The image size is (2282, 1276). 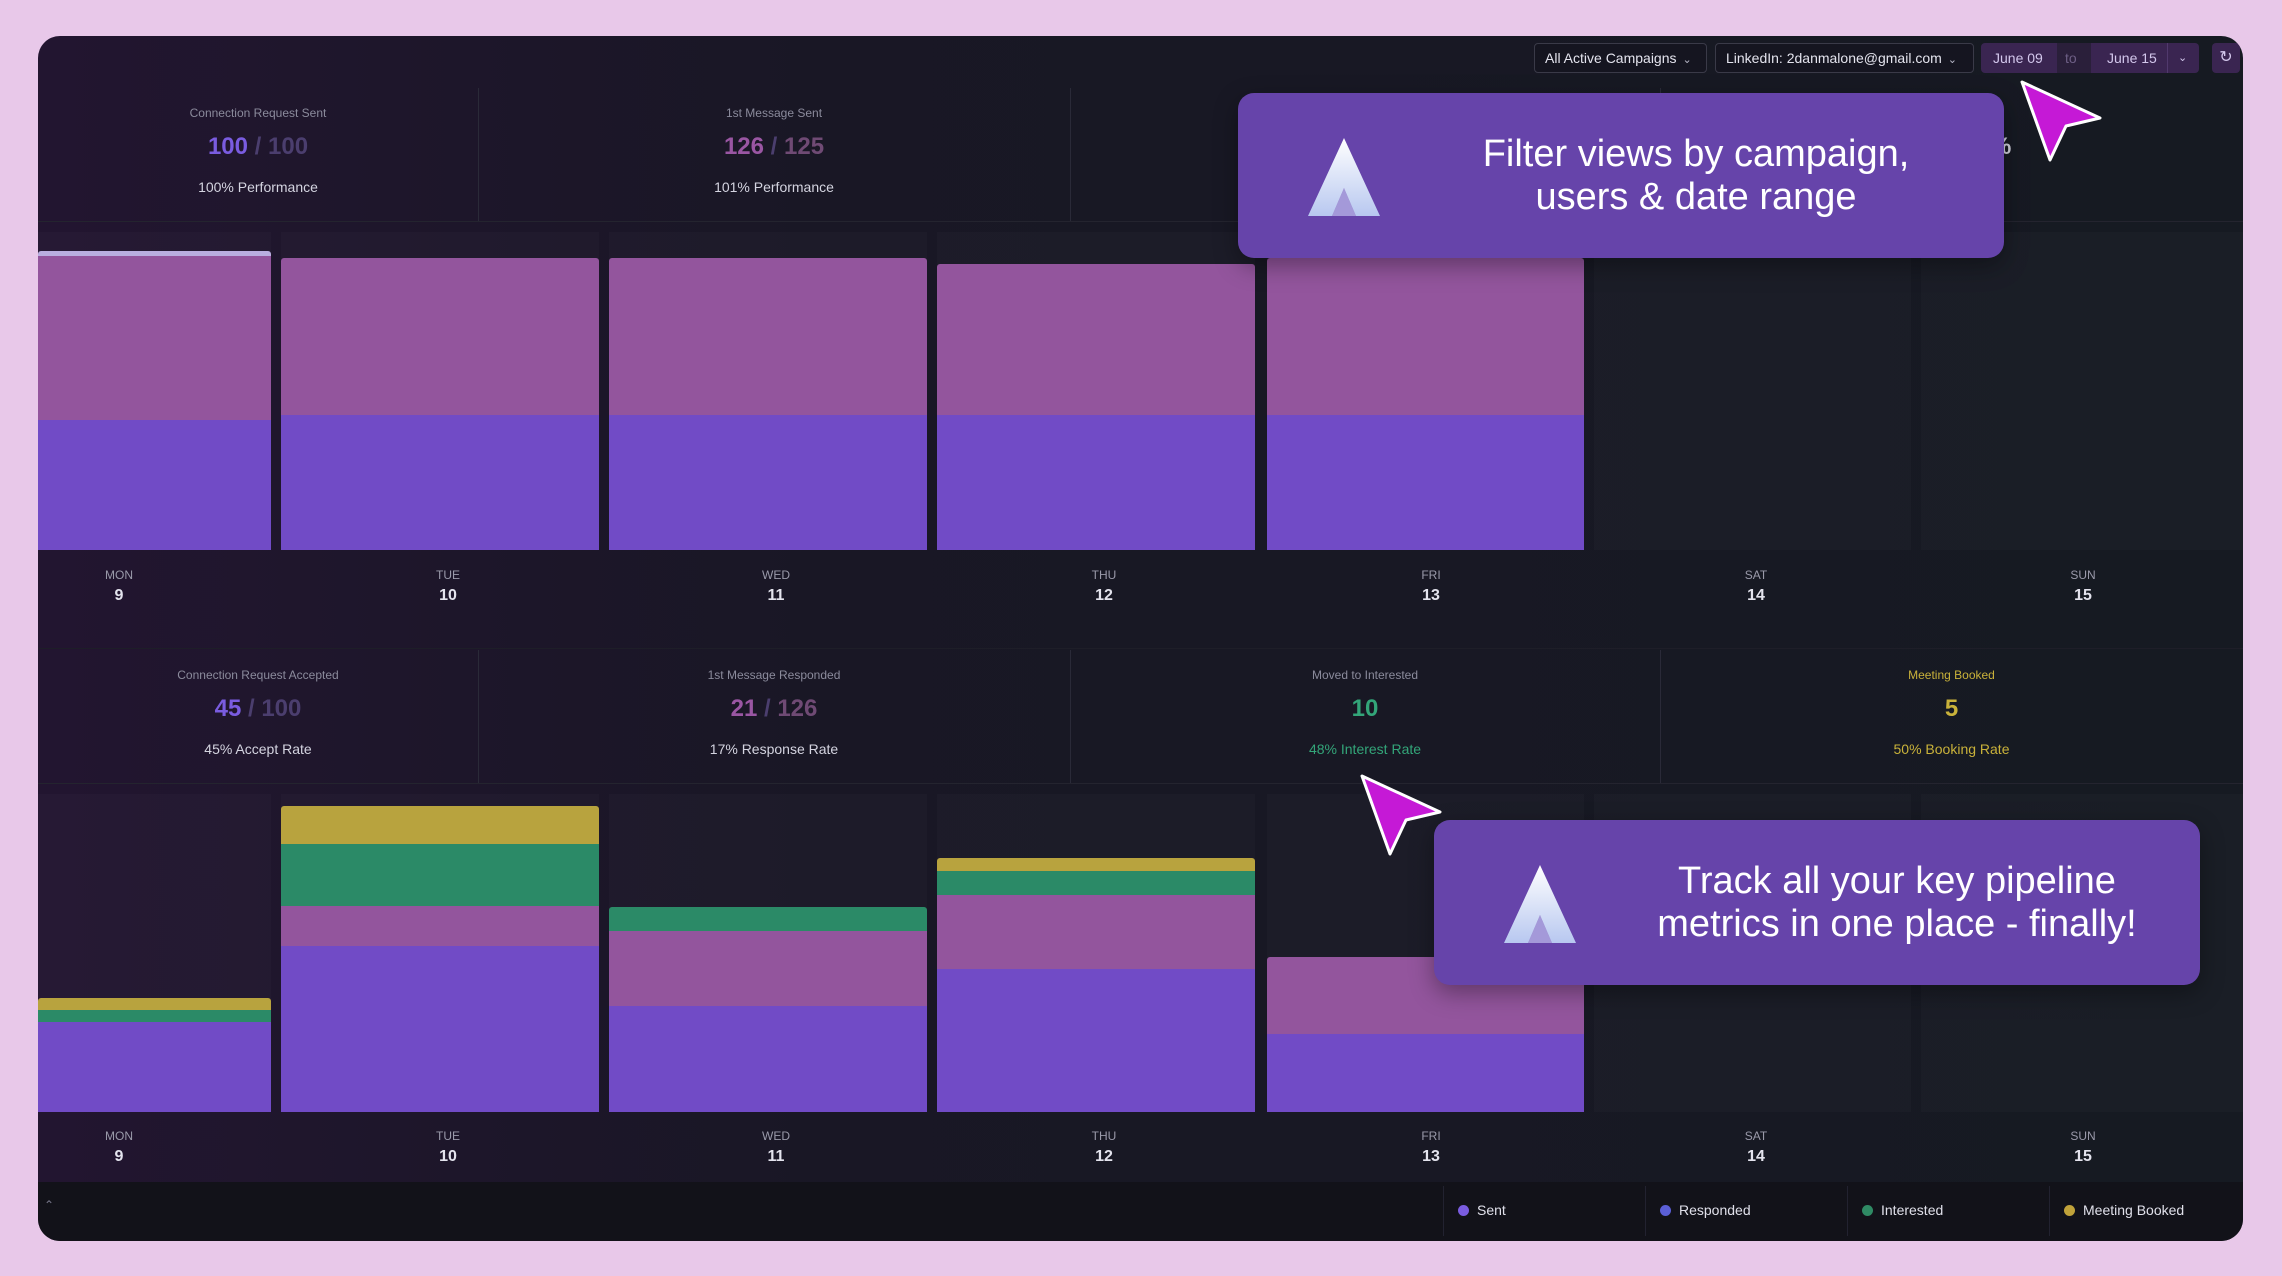 I want to click on account-filter-dropdown: LinkedIn: 2danmalone@gmail.com ⌄, so click(x=1844, y=58).